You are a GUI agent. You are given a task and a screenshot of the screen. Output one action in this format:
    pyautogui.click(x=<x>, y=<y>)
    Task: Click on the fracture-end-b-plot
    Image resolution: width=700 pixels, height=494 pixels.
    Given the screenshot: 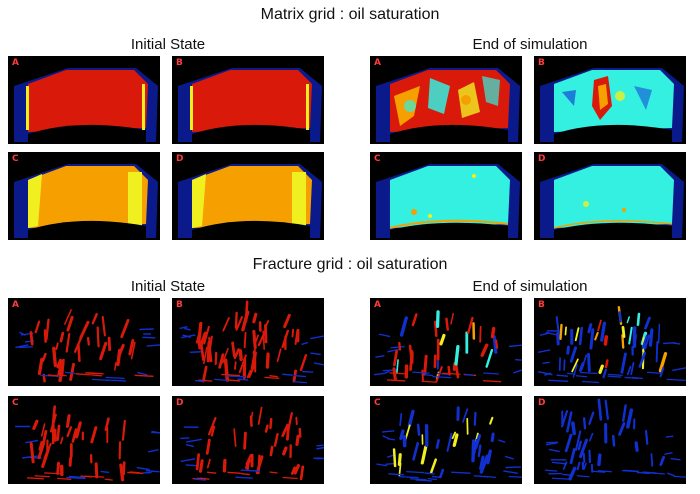 What is the action you would take?
    pyautogui.click(x=611, y=345)
    